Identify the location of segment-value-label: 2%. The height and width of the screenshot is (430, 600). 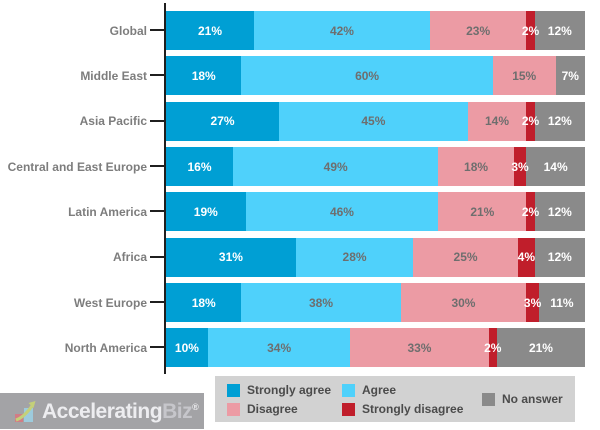
(530, 121).